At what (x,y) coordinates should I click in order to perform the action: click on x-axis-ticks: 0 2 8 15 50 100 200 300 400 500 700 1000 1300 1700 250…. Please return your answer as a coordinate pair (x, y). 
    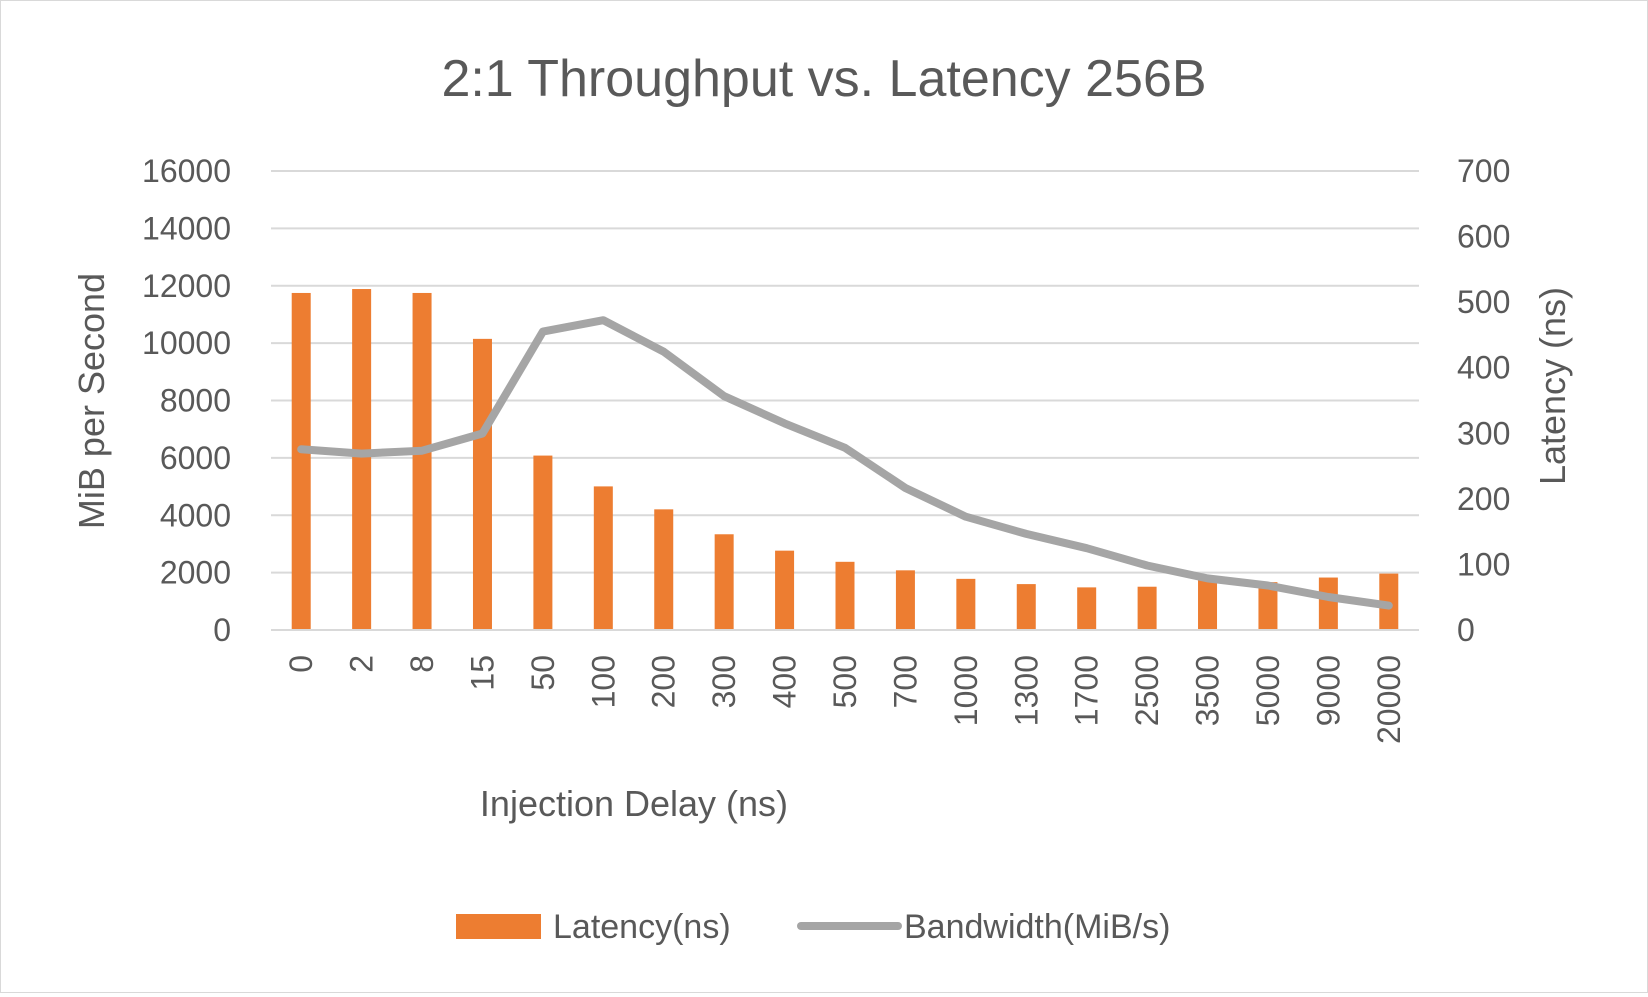
    Looking at the image, I should click on (845, 699).